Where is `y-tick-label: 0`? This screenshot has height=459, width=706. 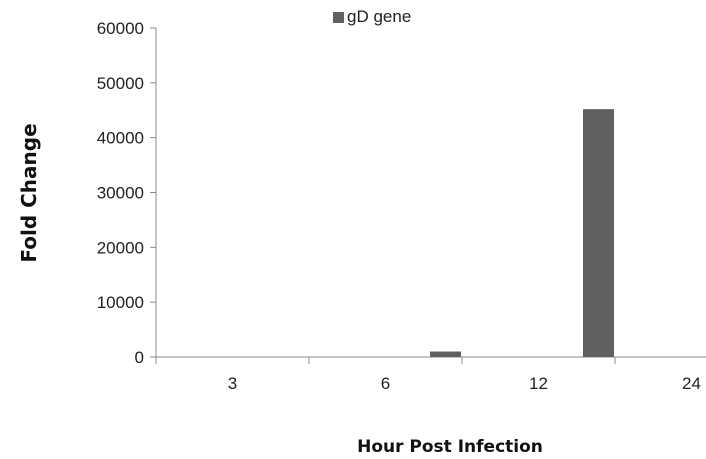
y-tick-label: 0 is located at coordinates (139, 357).